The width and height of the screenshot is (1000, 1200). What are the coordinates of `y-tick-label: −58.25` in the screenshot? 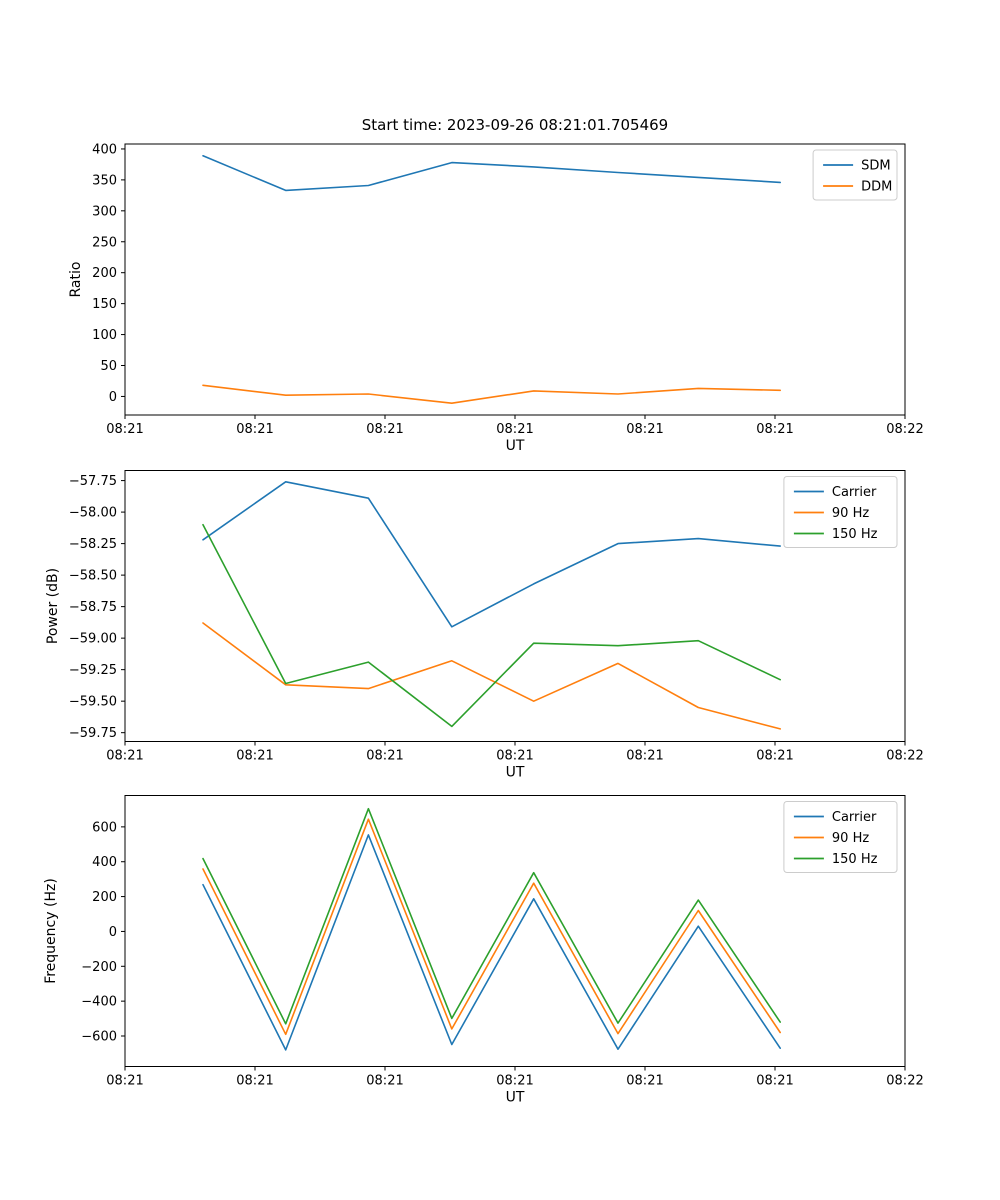 It's located at (93, 544).